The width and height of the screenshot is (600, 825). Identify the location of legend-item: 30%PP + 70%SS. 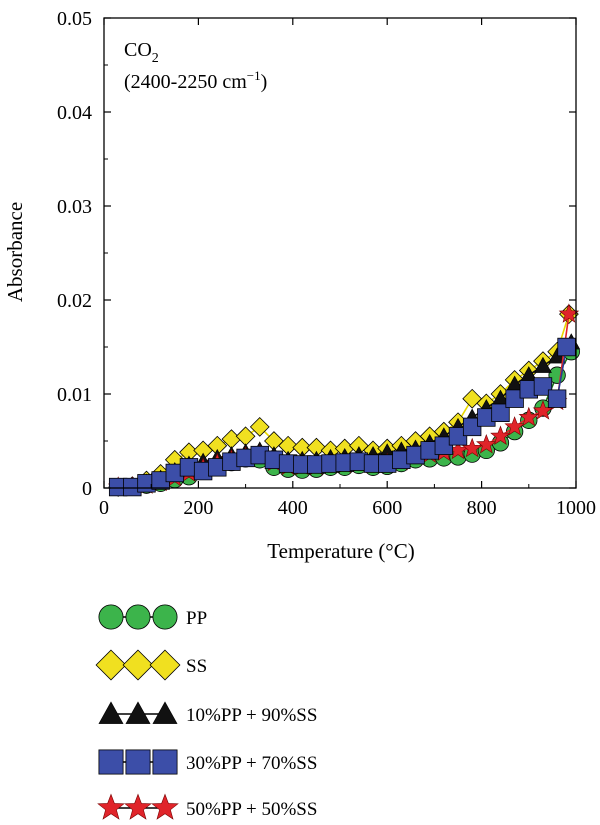
(207, 762).